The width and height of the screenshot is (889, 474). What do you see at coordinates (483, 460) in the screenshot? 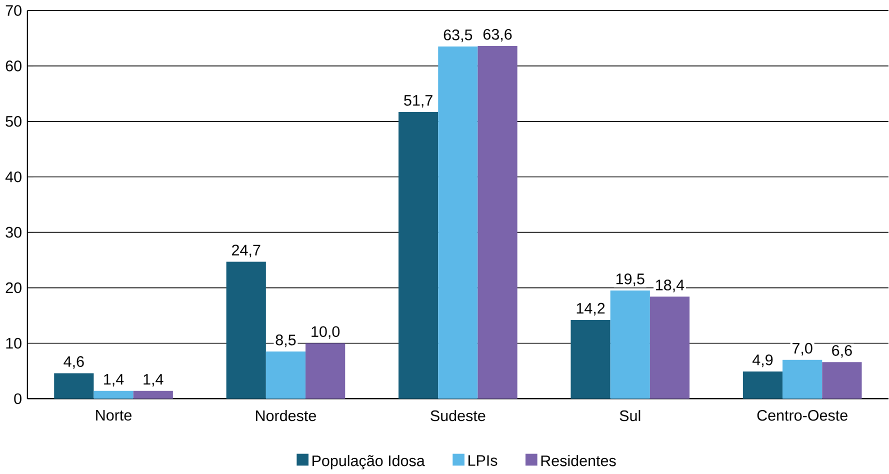
I see `legend-label: LPIs` at bounding box center [483, 460].